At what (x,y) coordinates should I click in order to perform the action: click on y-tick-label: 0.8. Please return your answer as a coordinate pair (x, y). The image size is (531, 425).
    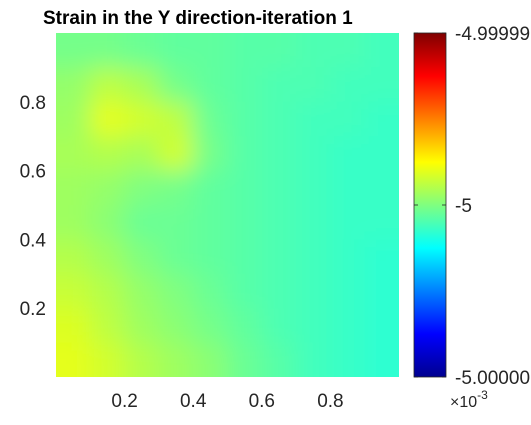
    Looking at the image, I should click on (33, 103).